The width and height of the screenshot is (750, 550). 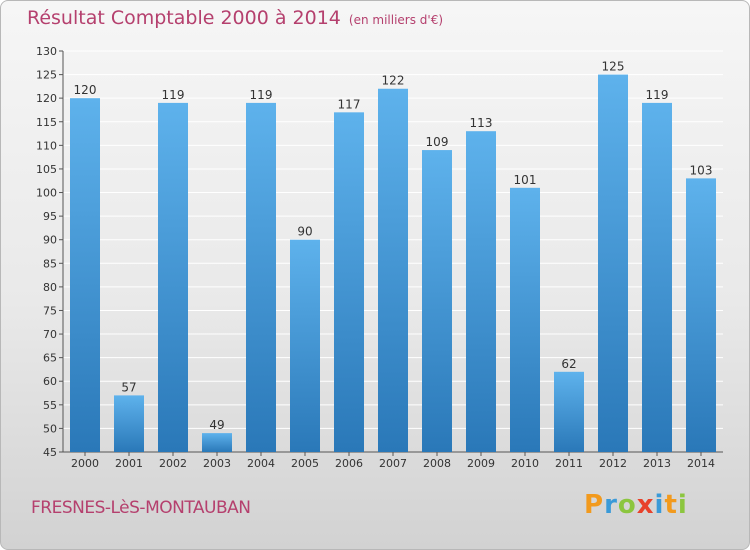 What do you see at coordinates (217, 442) in the screenshot?
I see `bar-2003` at bounding box center [217, 442].